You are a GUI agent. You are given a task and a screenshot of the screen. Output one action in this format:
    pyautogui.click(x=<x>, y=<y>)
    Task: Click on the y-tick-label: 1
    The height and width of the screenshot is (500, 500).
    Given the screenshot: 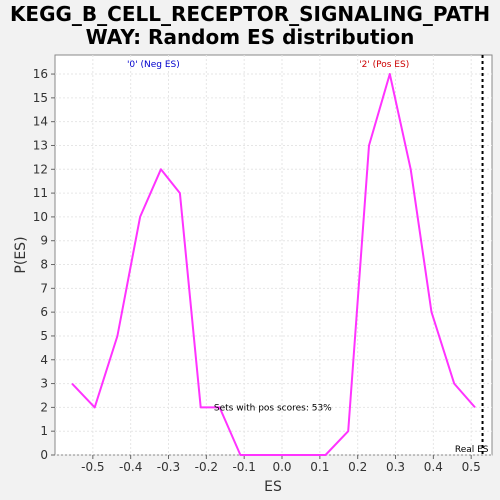 What is the action you would take?
    pyautogui.click(x=44, y=431)
    